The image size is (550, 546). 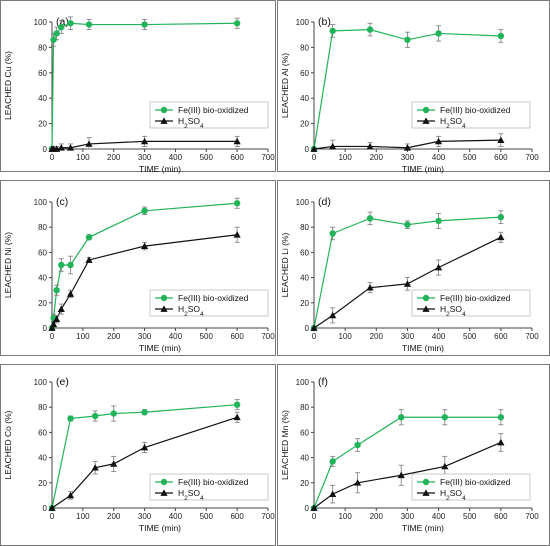 I want to click on panel-label: (e), so click(x=62, y=382).